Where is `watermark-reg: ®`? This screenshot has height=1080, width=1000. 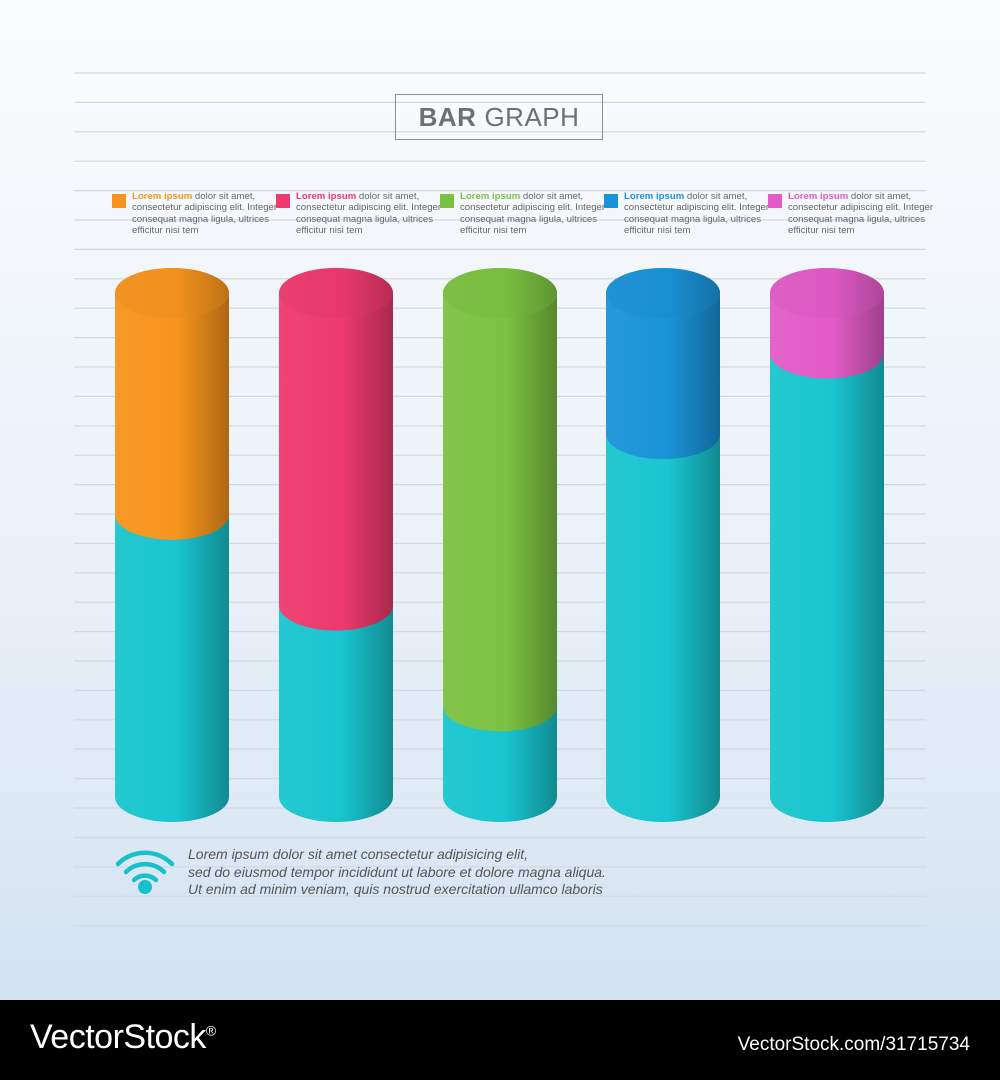
watermark-reg: ® is located at coordinates (210, 1030).